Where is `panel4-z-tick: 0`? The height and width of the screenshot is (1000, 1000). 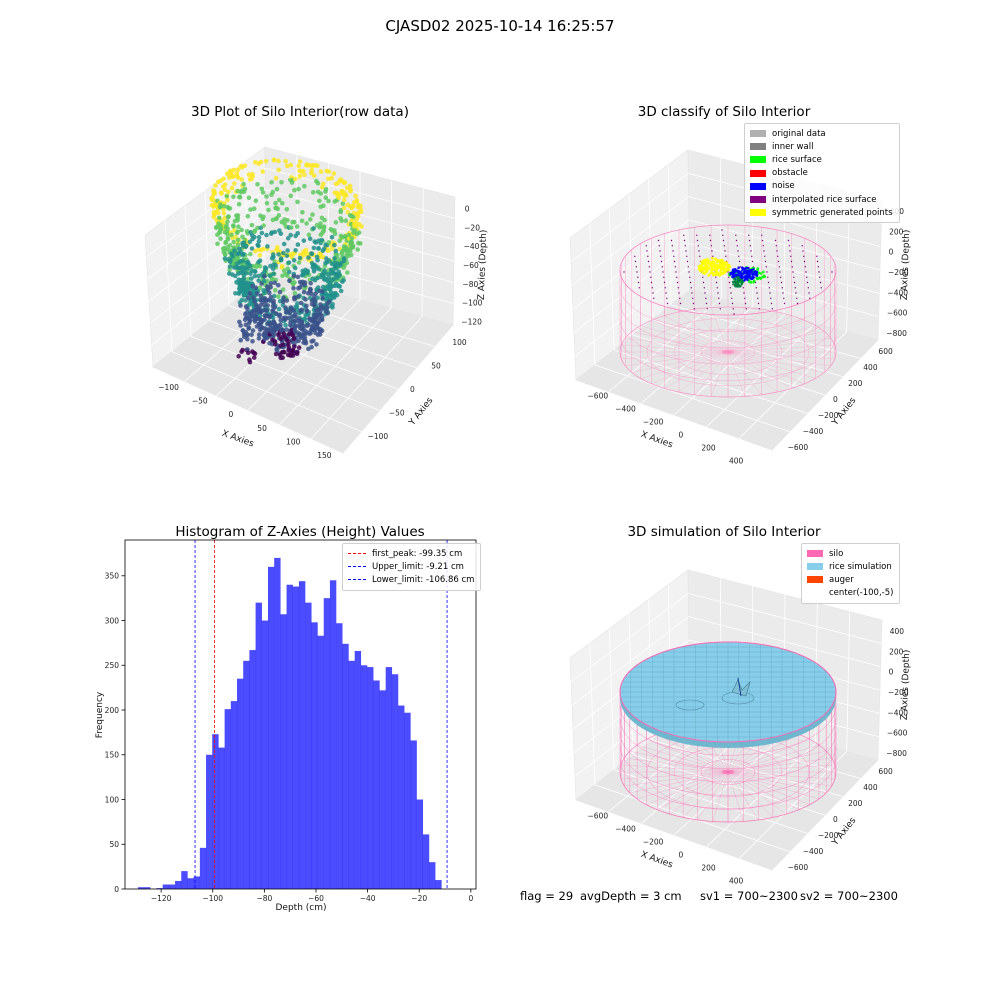 panel4-z-tick: 0 is located at coordinates (891, 672).